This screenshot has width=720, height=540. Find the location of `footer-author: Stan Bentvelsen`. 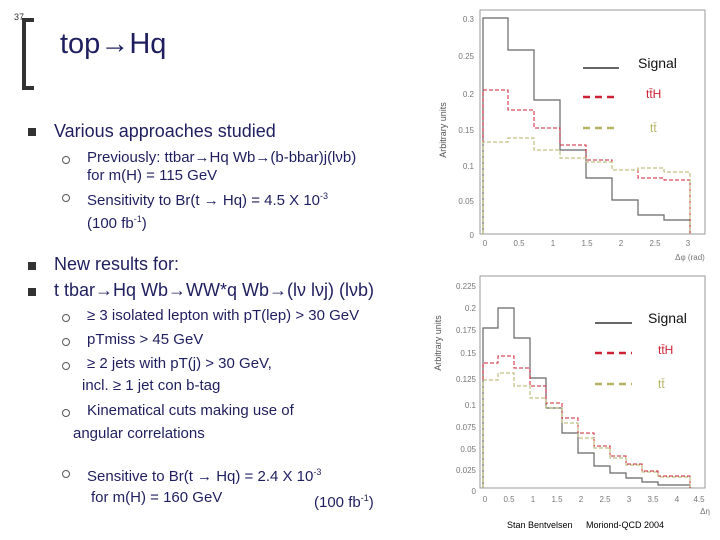

footer-author: Stan Bentvelsen is located at coordinates (540, 525).